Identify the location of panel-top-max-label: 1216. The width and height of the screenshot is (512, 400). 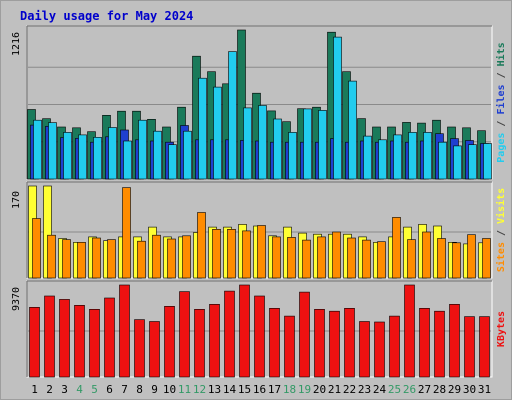
(16, 44).